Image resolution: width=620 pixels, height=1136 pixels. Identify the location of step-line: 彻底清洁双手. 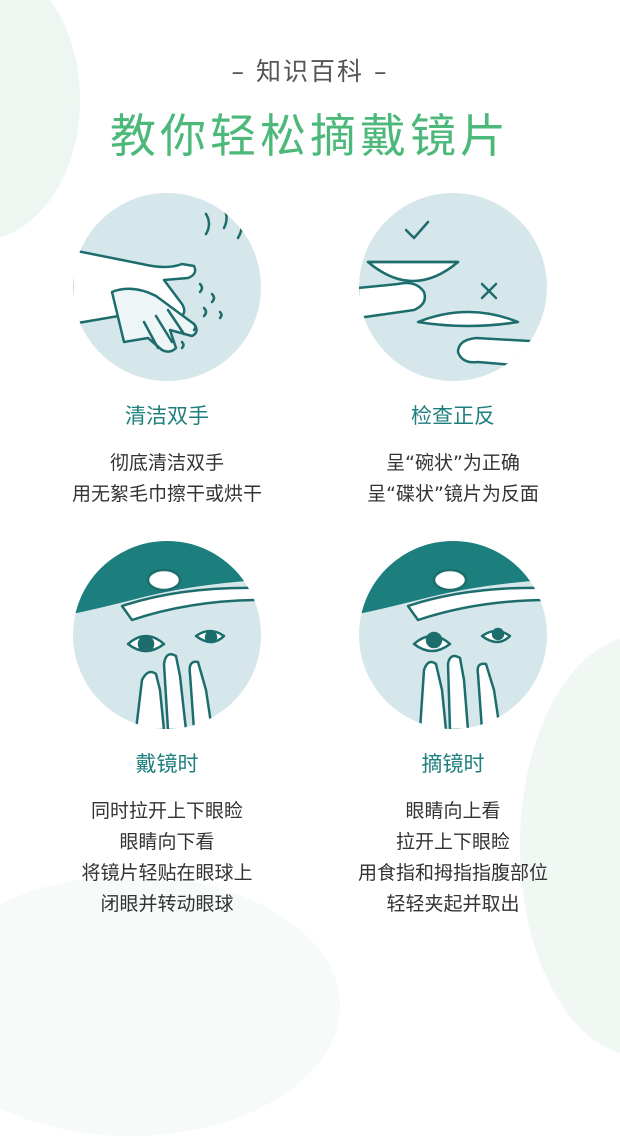
(166, 463).